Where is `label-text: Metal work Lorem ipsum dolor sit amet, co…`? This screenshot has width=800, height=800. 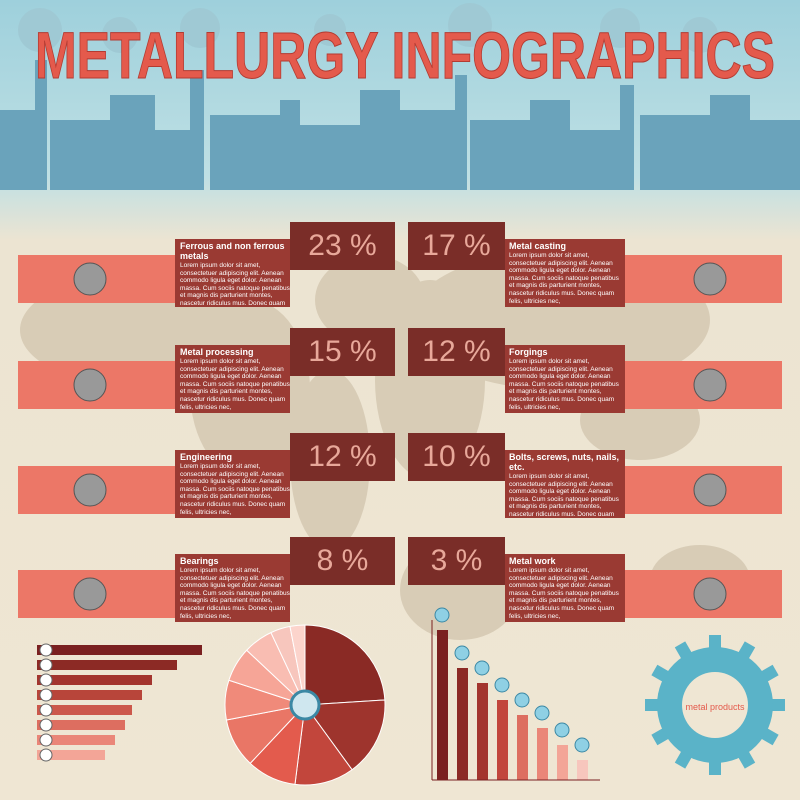 label-text: Metal work Lorem ipsum dolor sit amet, co… is located at coordinates (566, 588).